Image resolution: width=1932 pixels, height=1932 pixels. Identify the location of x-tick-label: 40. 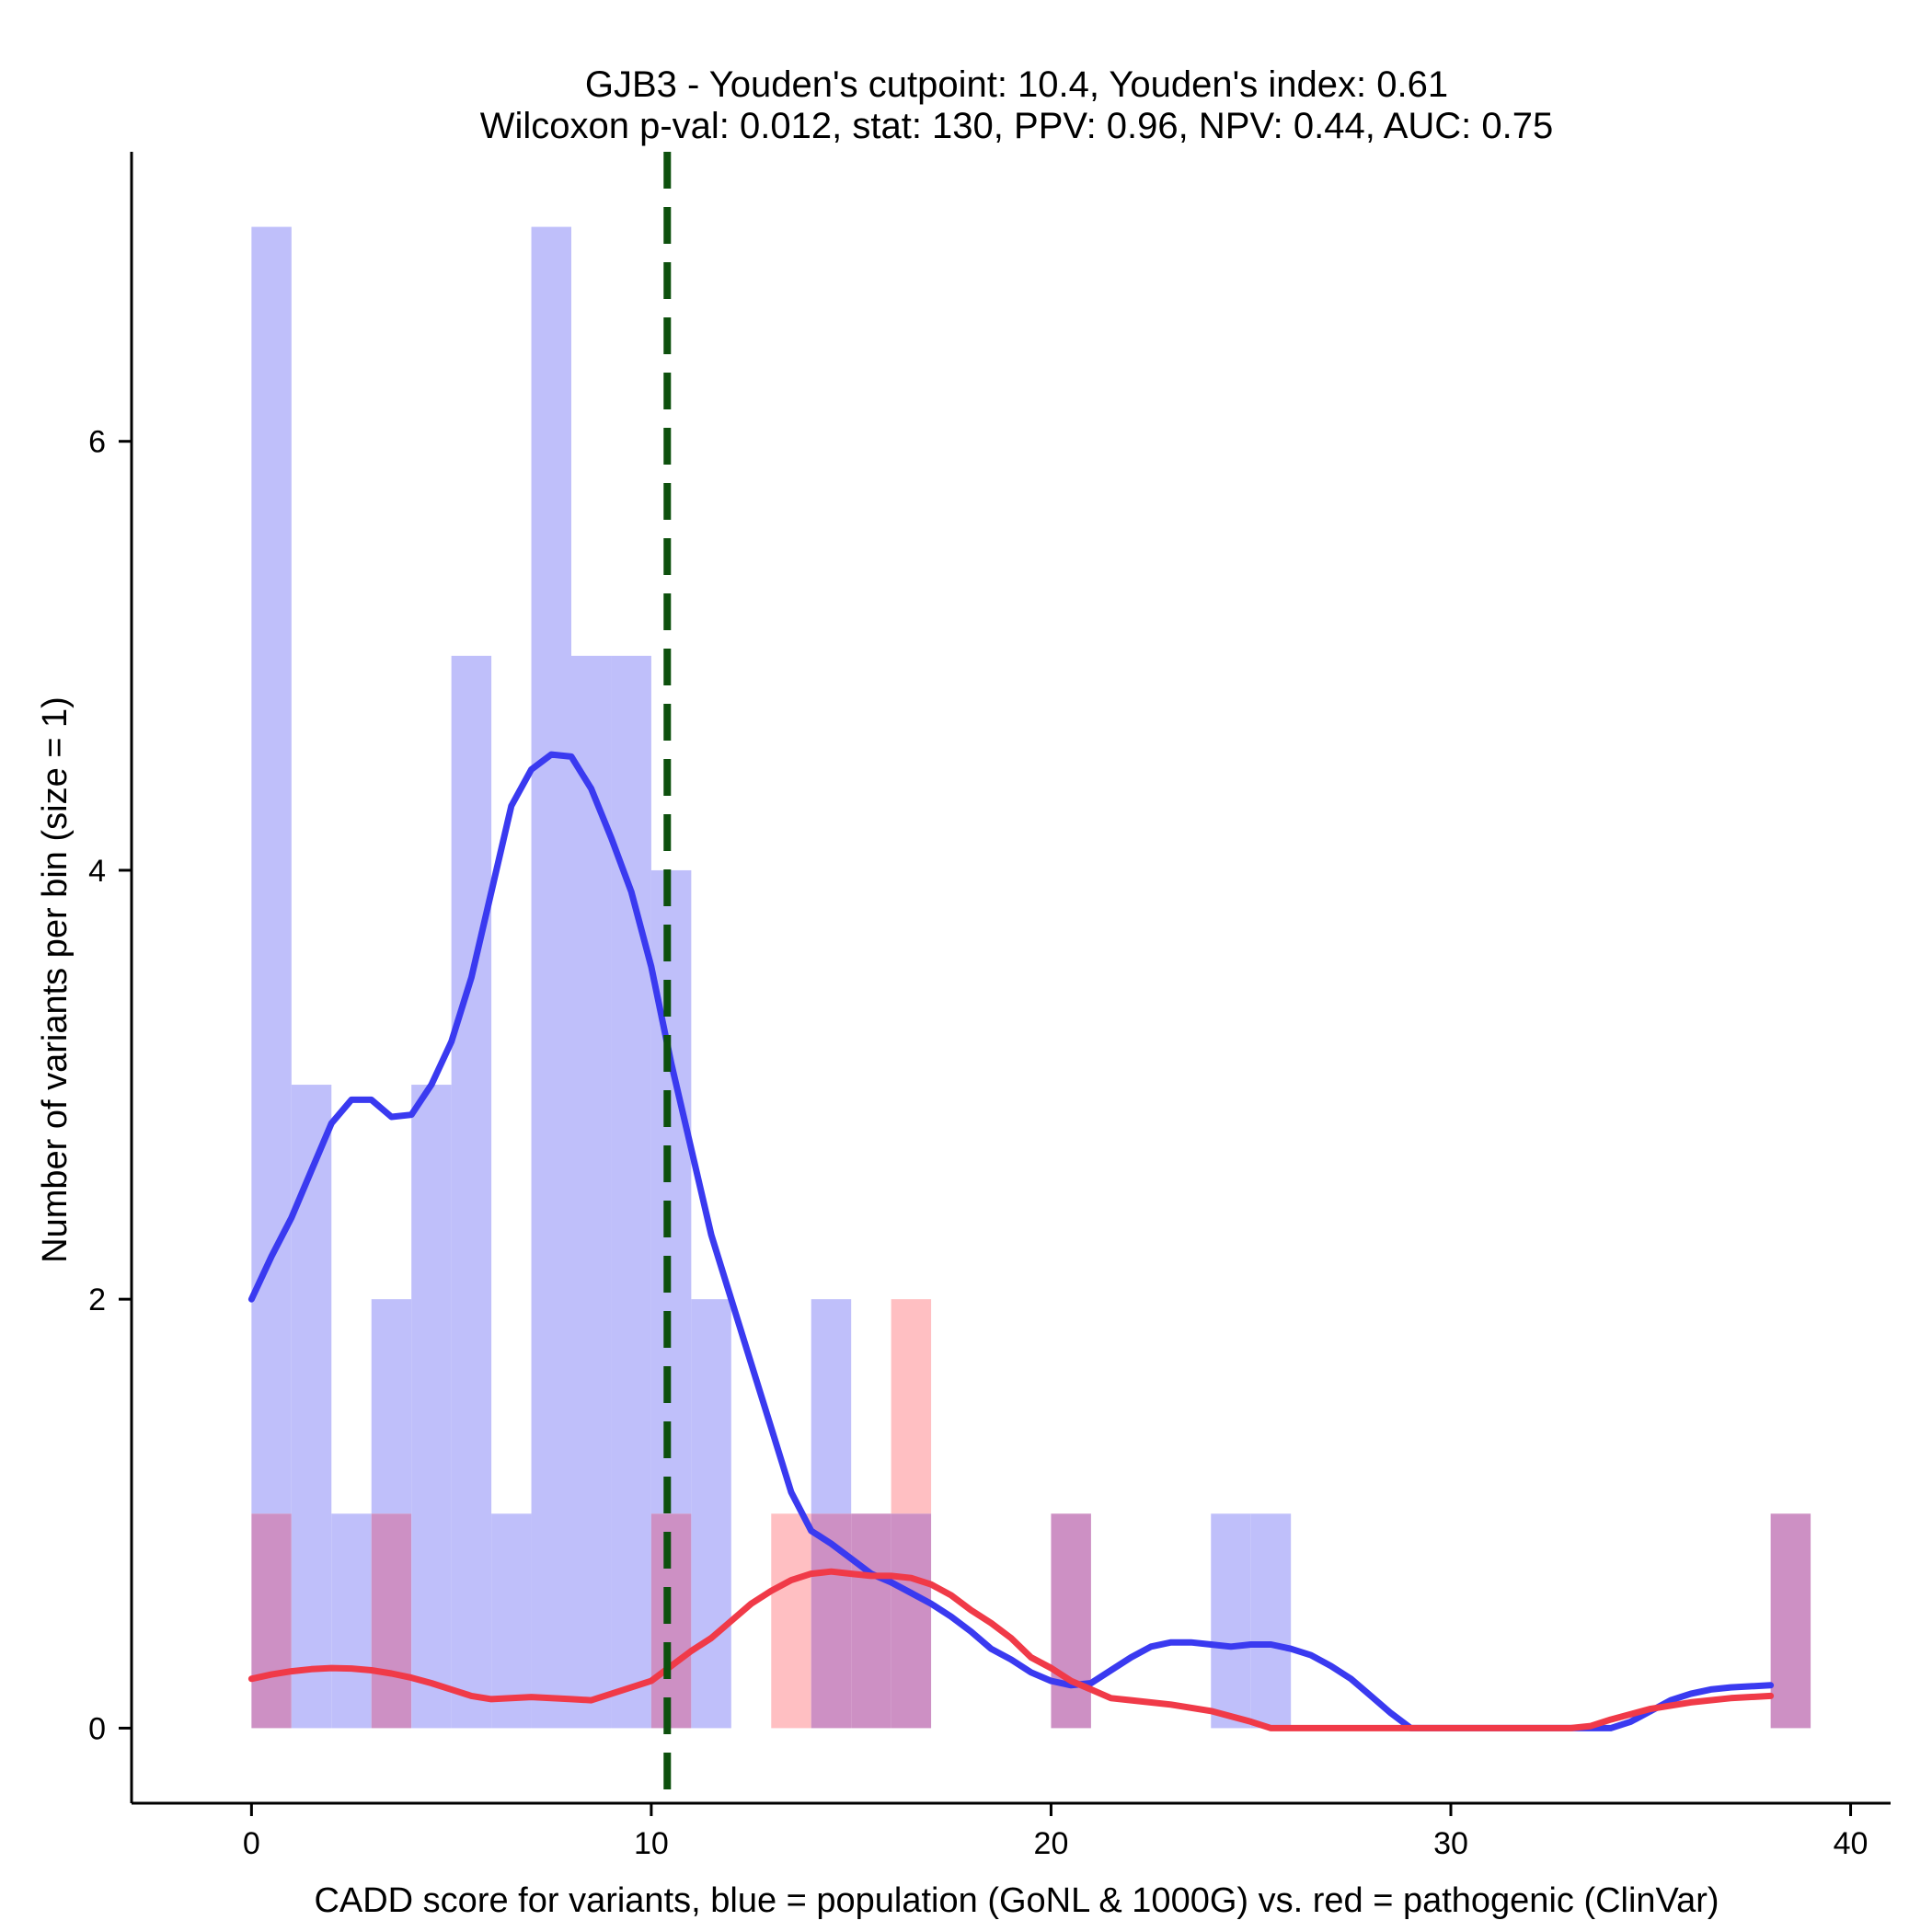
(1851, 1843).